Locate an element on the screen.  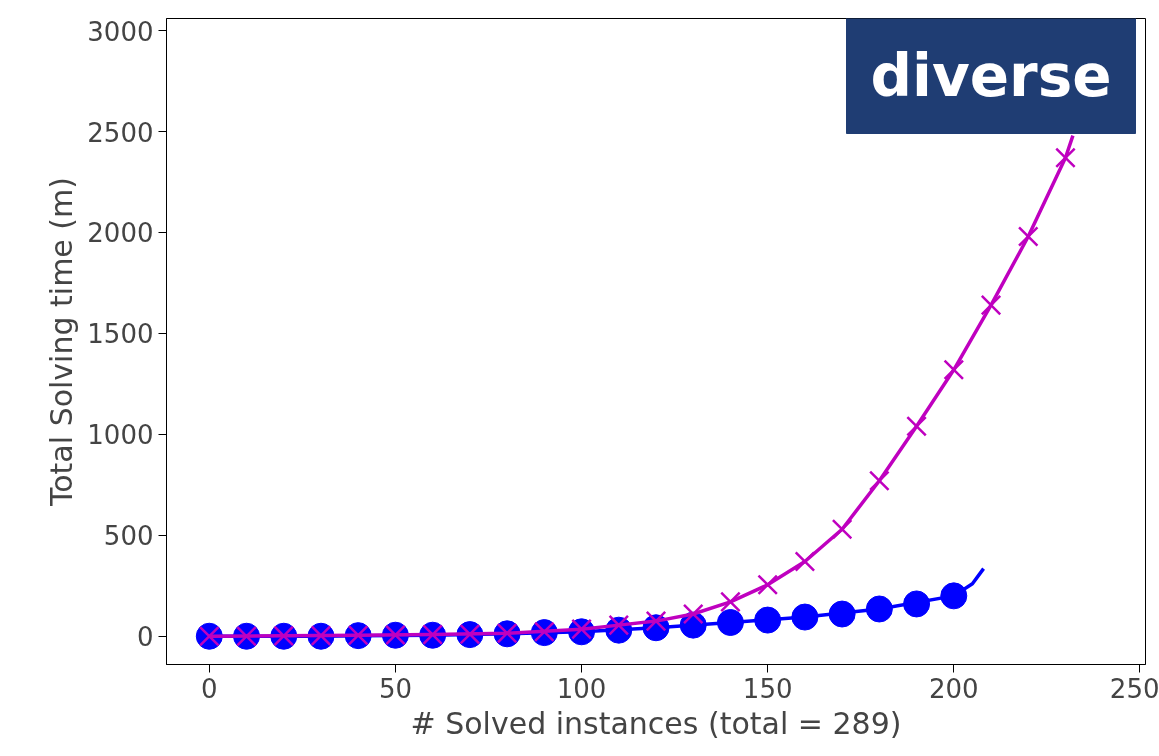
x-tick-label: 0 is located at coordinates (209, 688).